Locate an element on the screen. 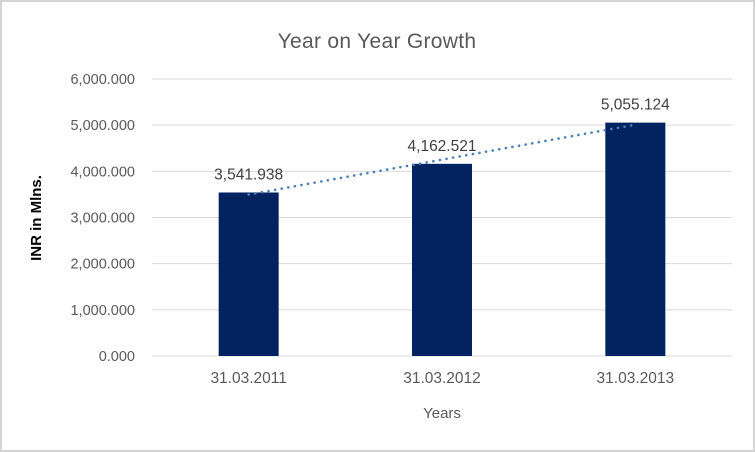 This screenshot has width=755, height=452. chart-title: Year on Year Growth is located at coordinates (377, 41).